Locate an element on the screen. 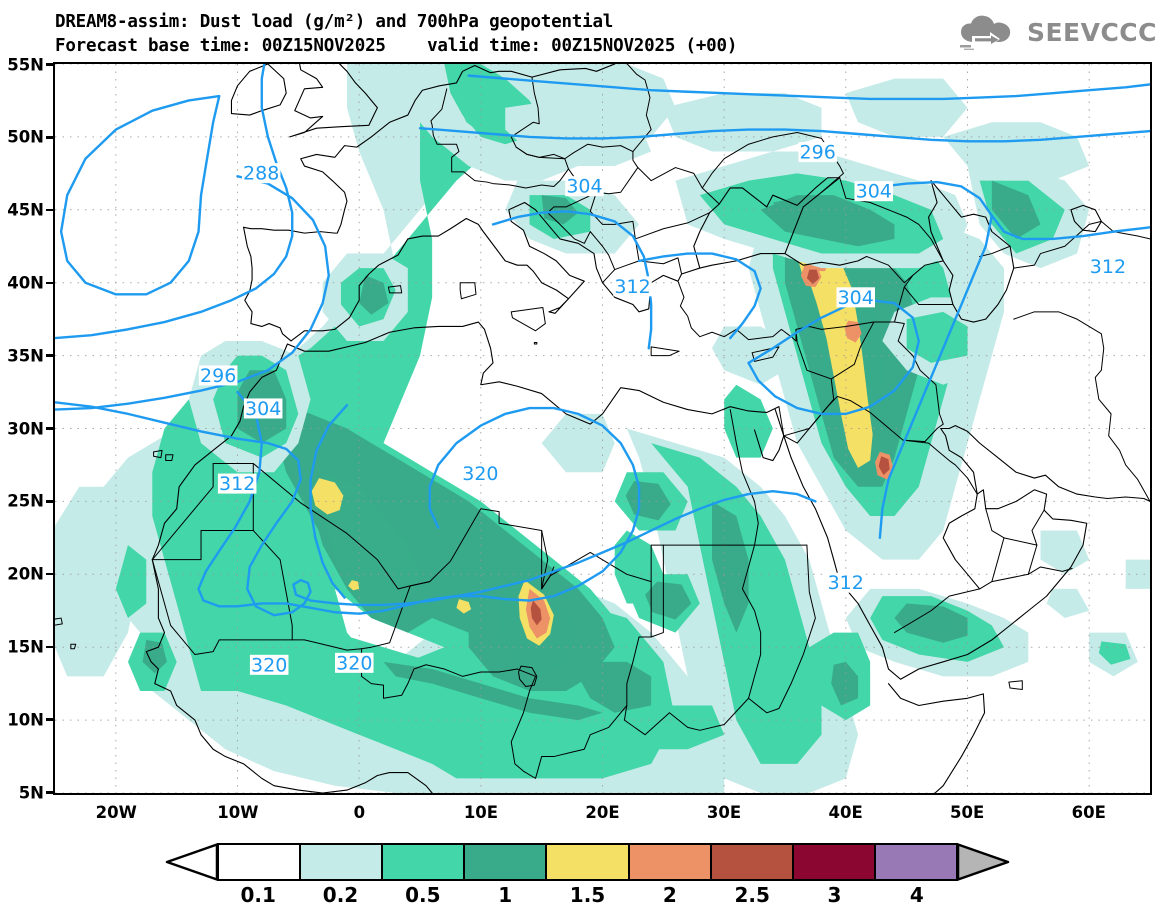  y-axis-tick-label: 40N is located at coordinates (25, 283).